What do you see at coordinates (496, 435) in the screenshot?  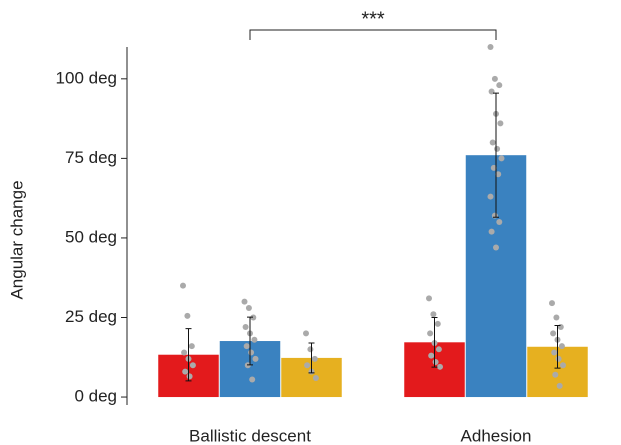 I see `x-tick-label: Adhesion` at bounding box center [496, 435].